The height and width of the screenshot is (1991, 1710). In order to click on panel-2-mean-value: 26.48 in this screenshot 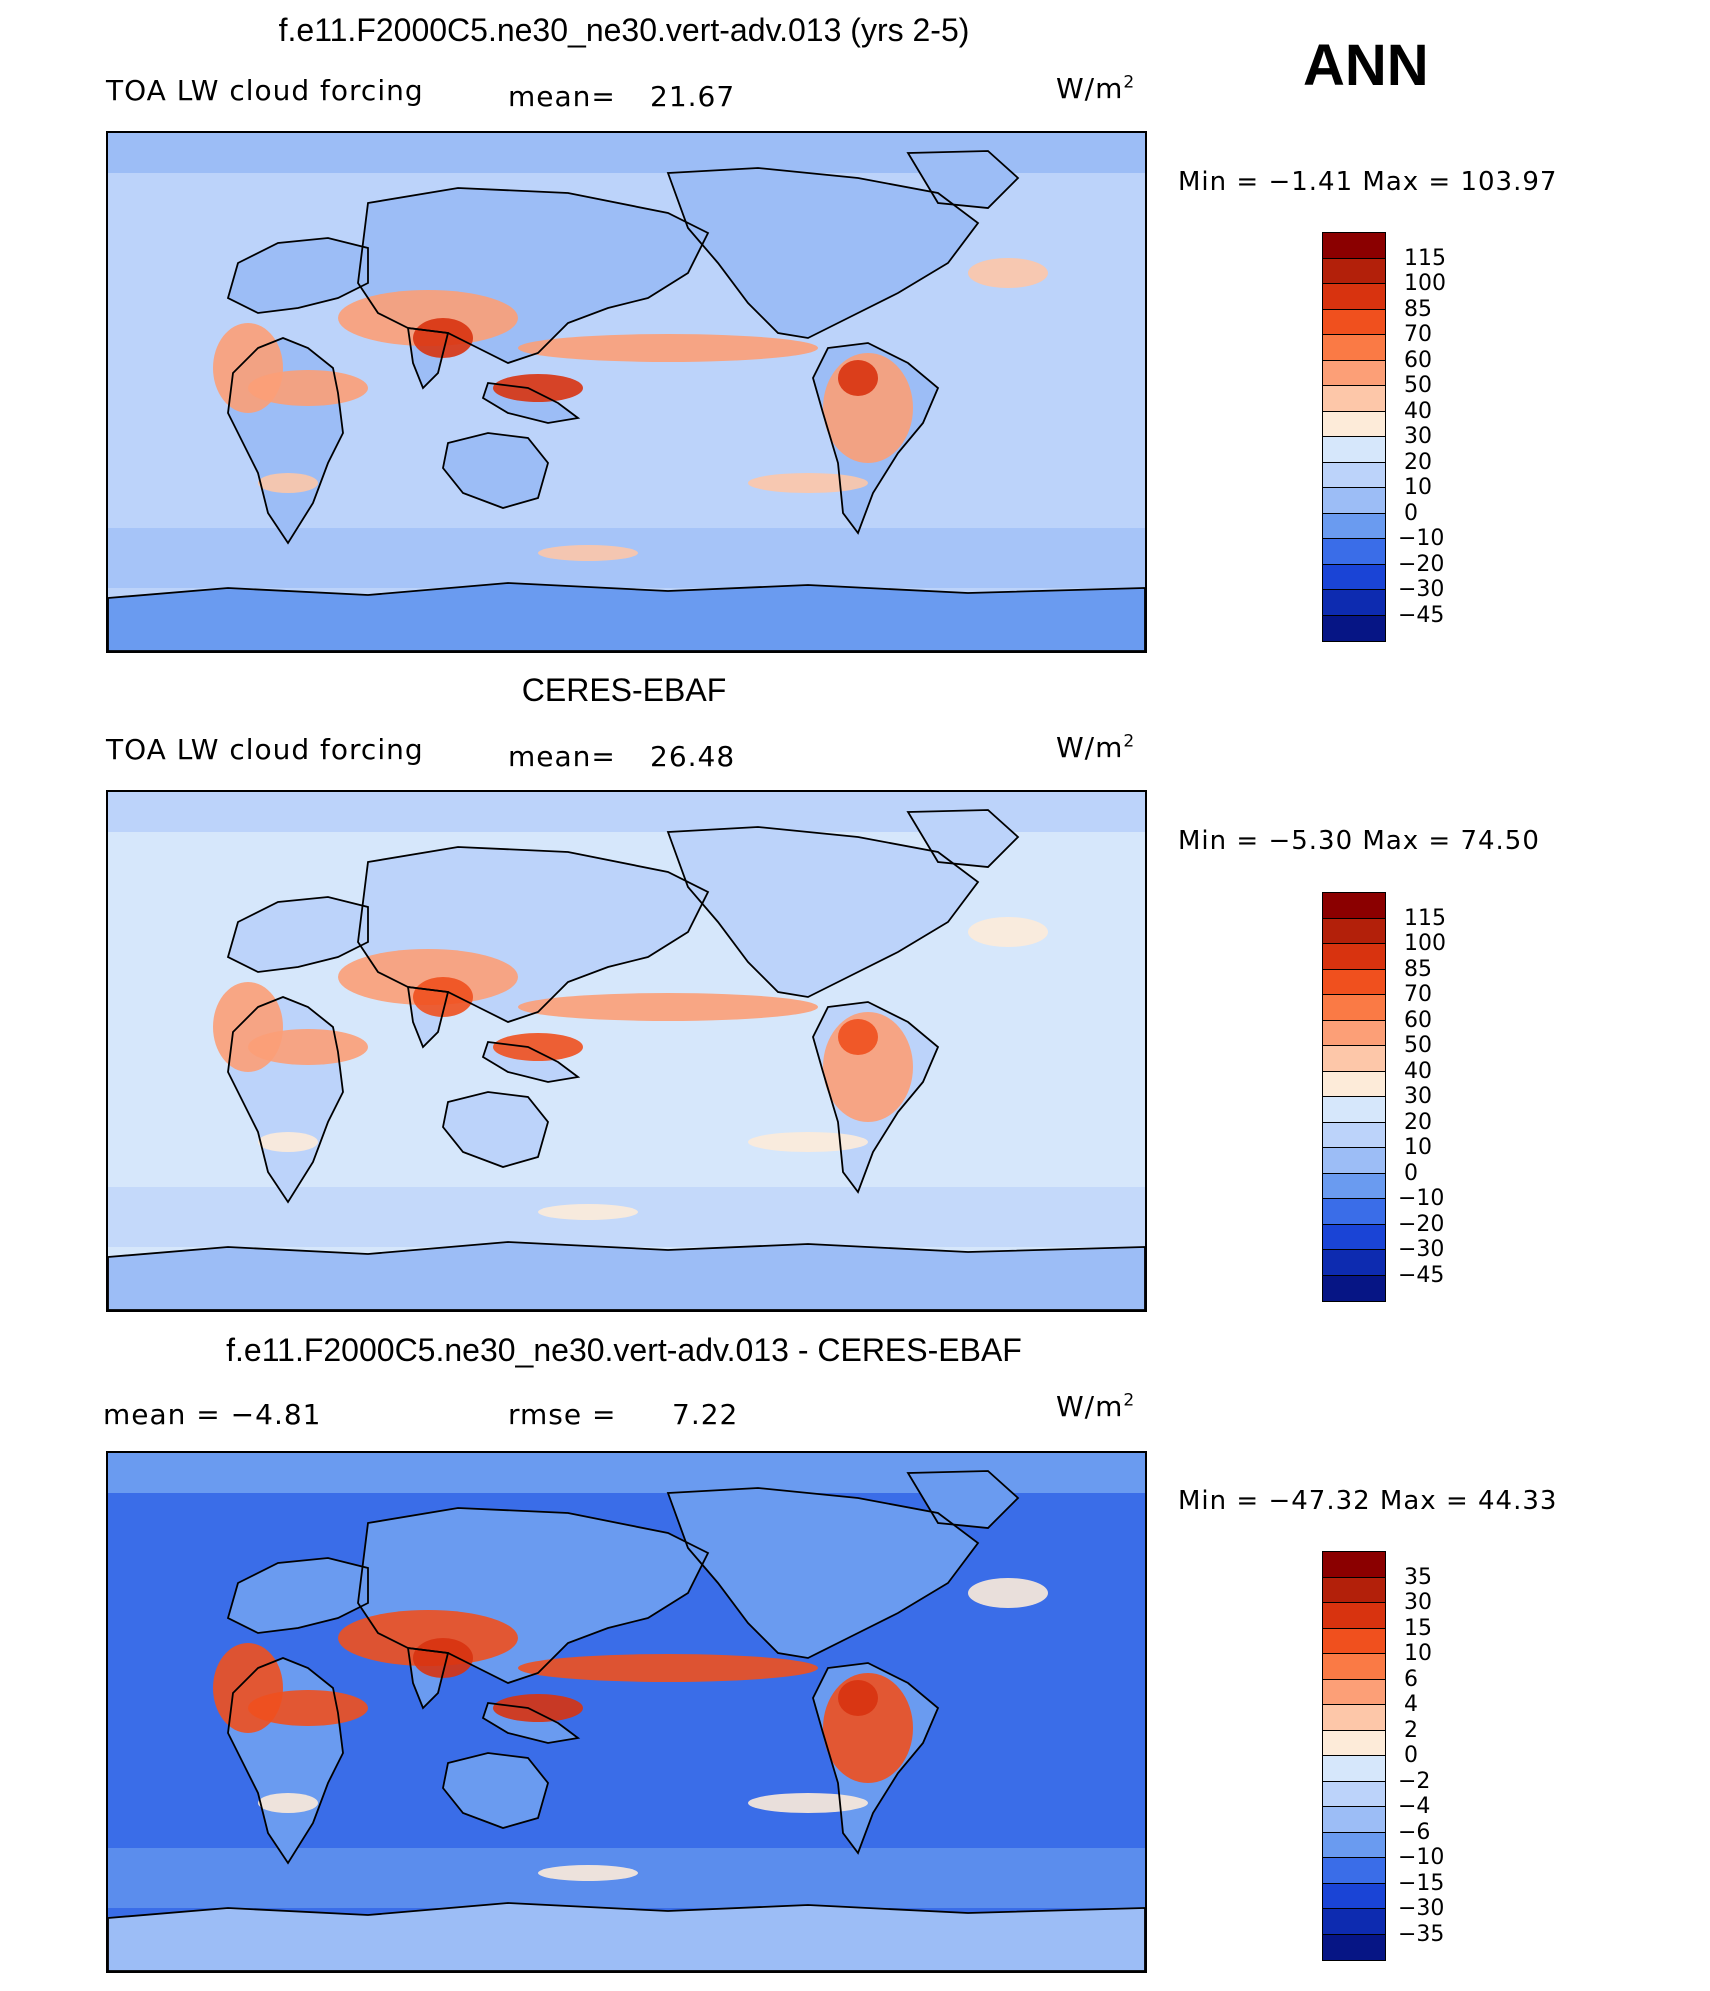, I will do `click(693, 756)`.